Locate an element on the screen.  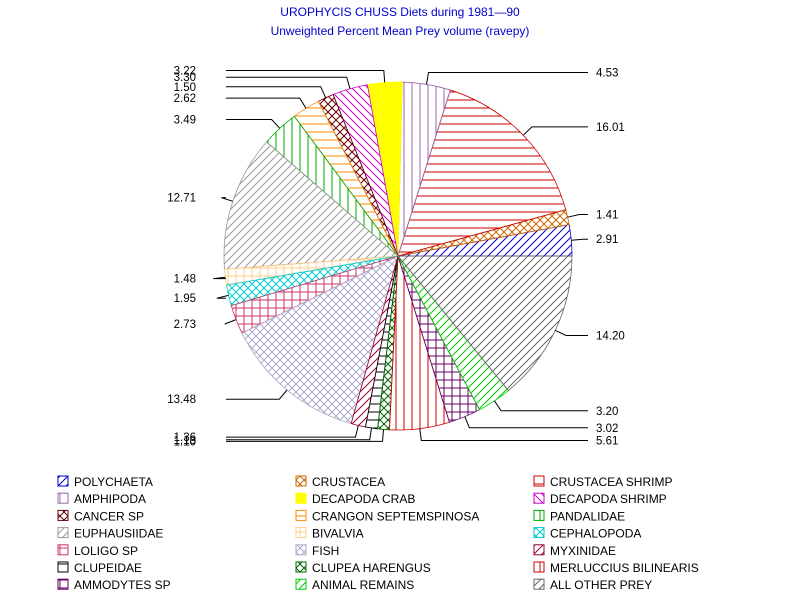
data-label: 3.22 is located at coordinates (185, 72).